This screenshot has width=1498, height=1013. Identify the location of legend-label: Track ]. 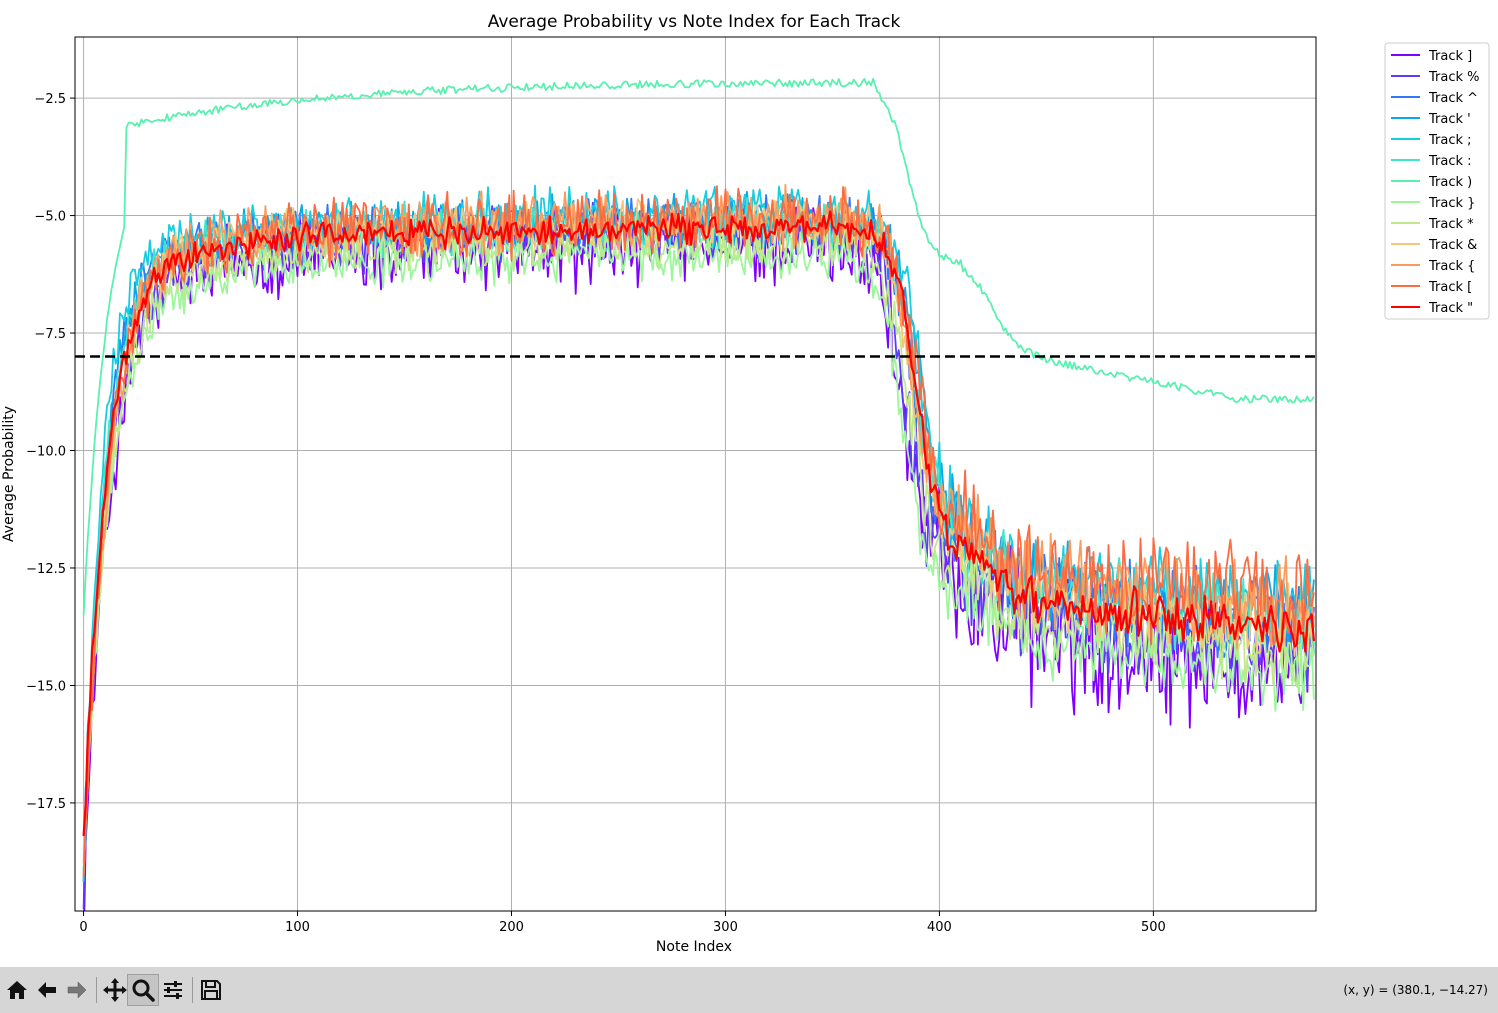
(1450, 56).